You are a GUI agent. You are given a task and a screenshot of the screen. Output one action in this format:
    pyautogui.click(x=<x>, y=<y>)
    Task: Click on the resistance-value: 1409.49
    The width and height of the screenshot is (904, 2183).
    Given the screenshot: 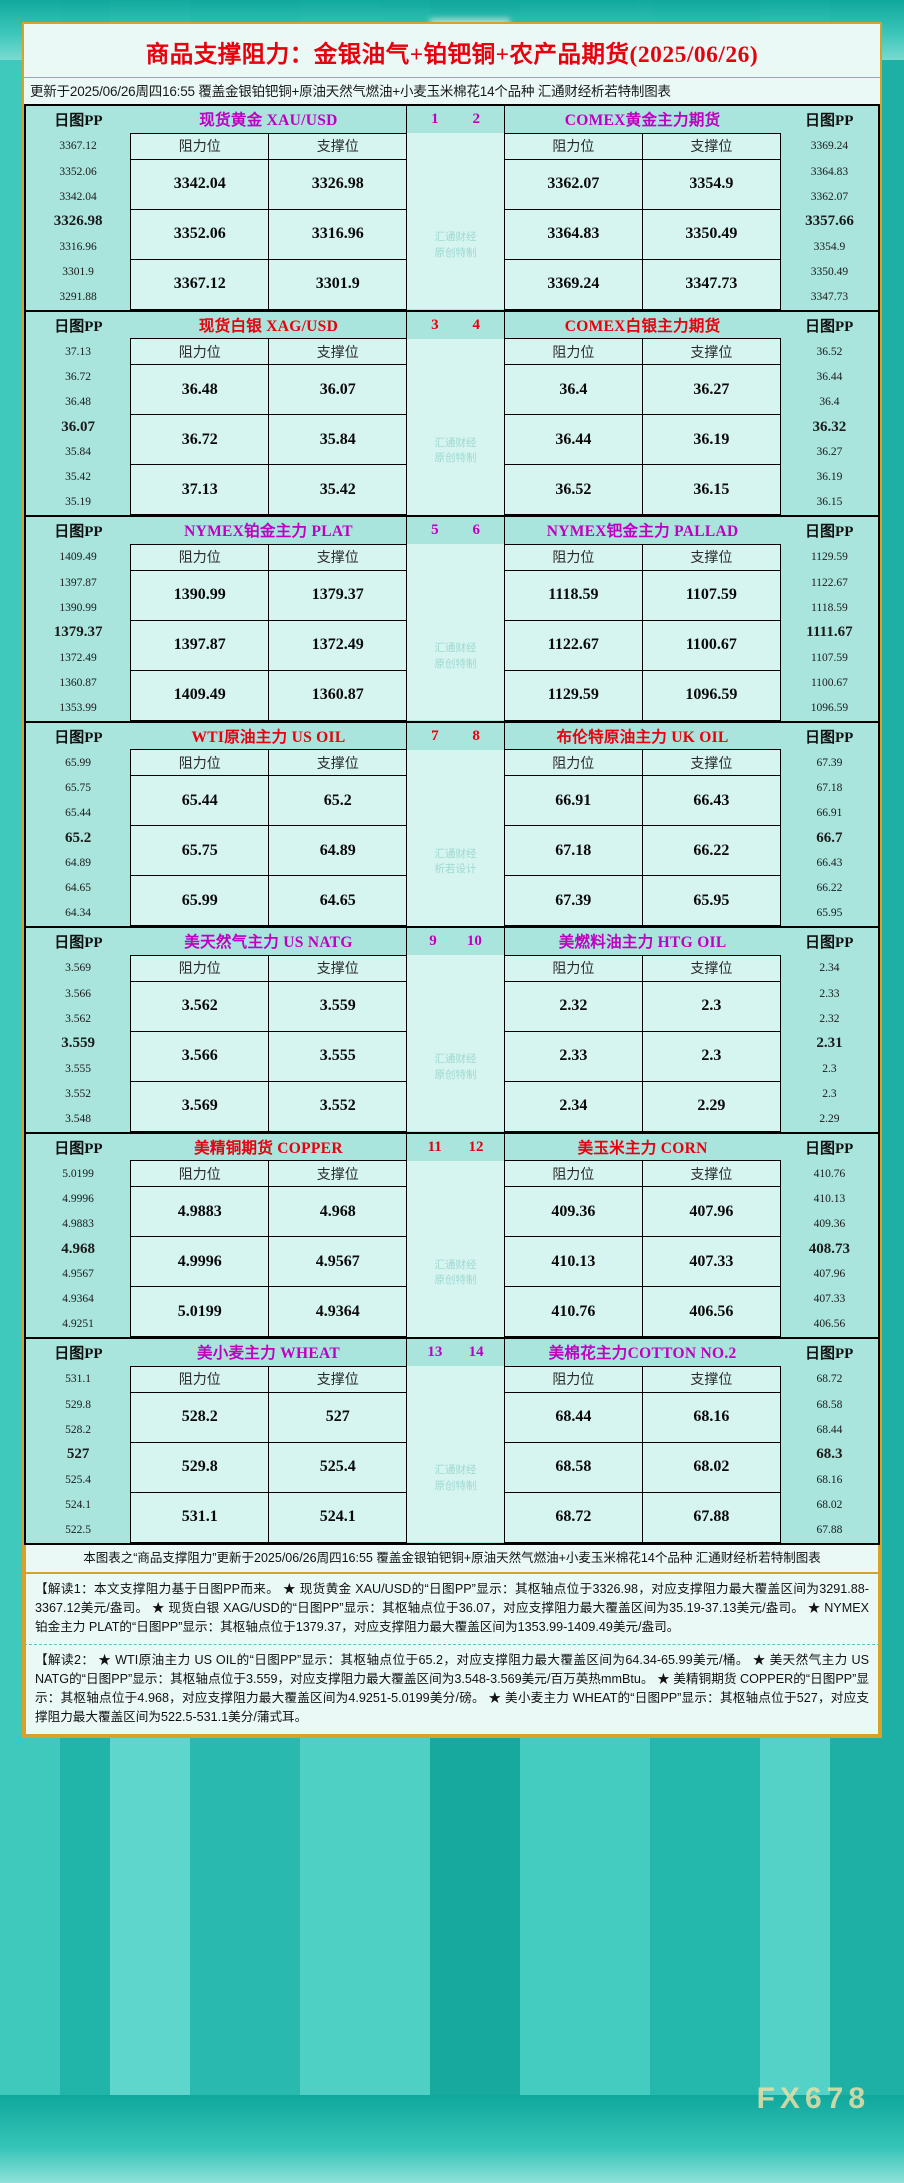 What is the action you would take?
    pyautogui.click(x=200, y=695)
    